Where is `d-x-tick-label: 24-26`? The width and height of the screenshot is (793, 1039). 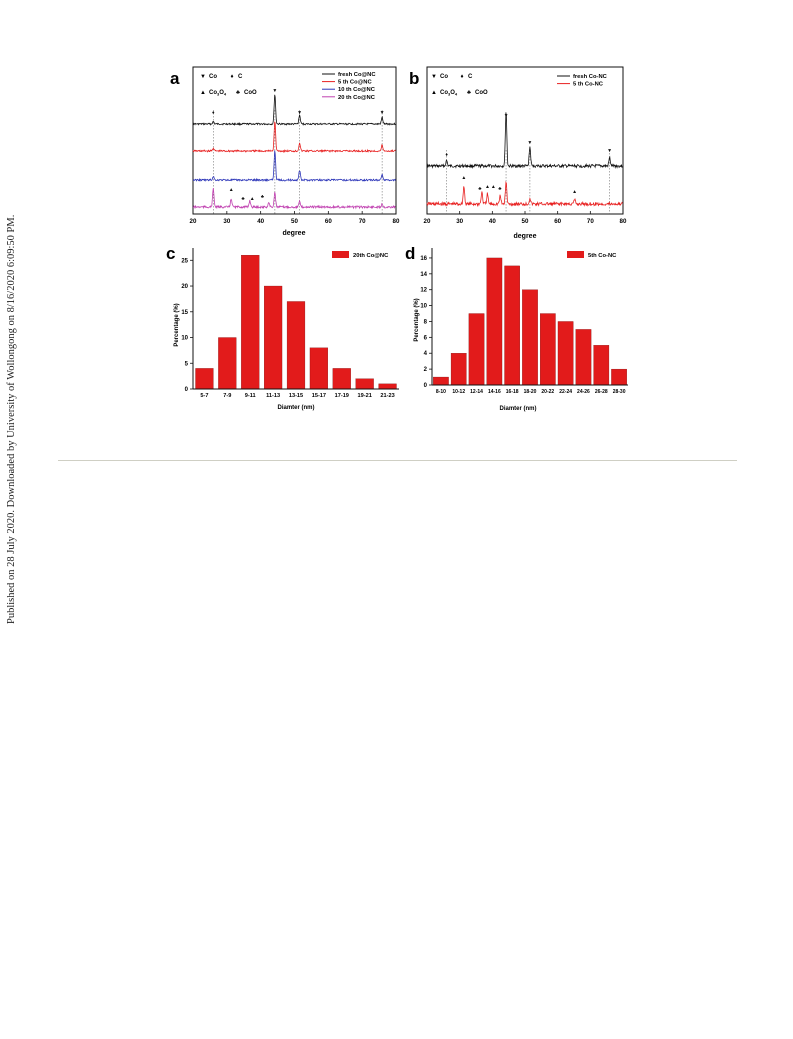
d-x-tick-label: 24-26 is located at coordinates (583, 392).